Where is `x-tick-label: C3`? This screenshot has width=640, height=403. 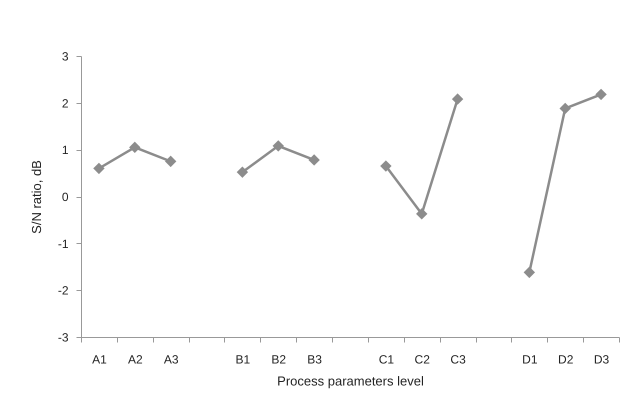
x-tick-label: C3 is located at coordinates (458, 359).